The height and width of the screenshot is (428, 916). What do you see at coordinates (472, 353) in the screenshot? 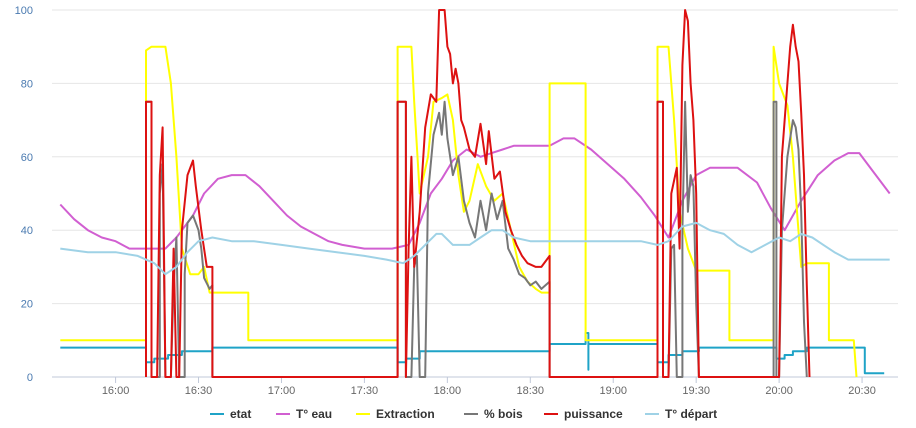
I see `series-line-etat` at bounding box center [472, 353].